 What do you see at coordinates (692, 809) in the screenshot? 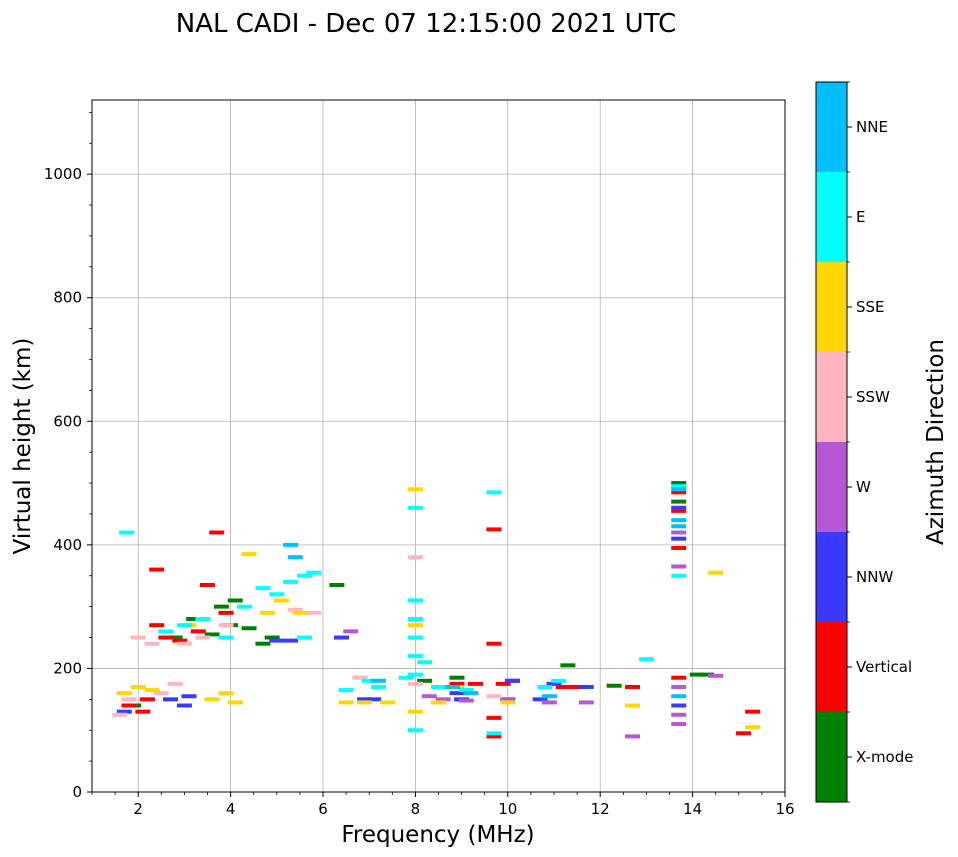
I see `x-tick-label: 14` at bounding box center [692, 809].